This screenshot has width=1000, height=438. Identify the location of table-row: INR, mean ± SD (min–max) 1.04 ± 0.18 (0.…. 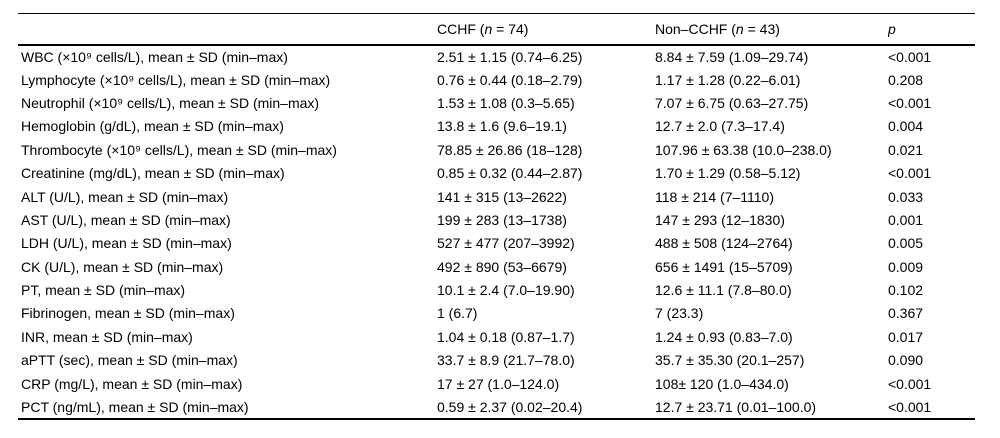
(496, 336).